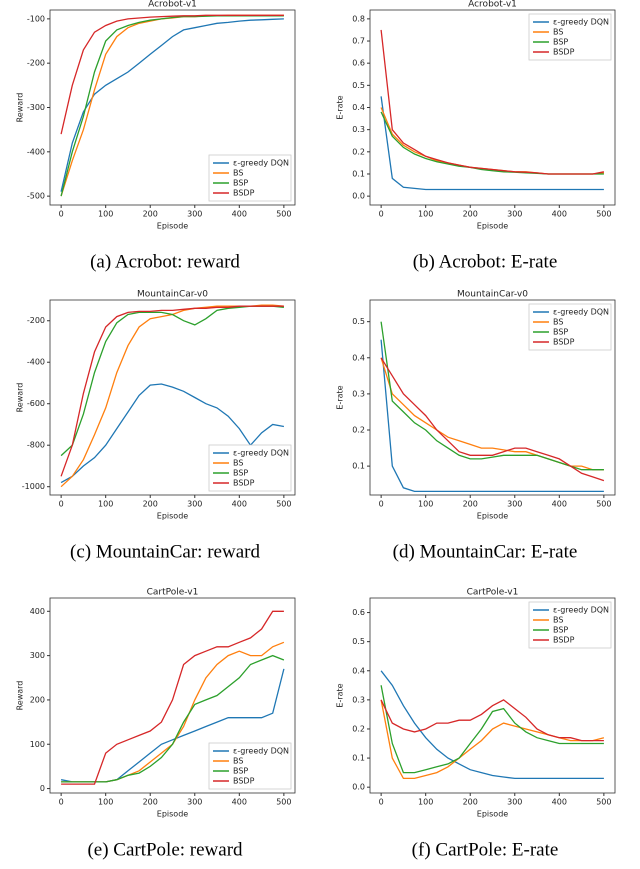 The width and height of the screenshot is (640, 869). What do you see at coordinates (37, 611) in the screenshot?
I see `y-tick-label: 400` at bounding box center [37, 611].